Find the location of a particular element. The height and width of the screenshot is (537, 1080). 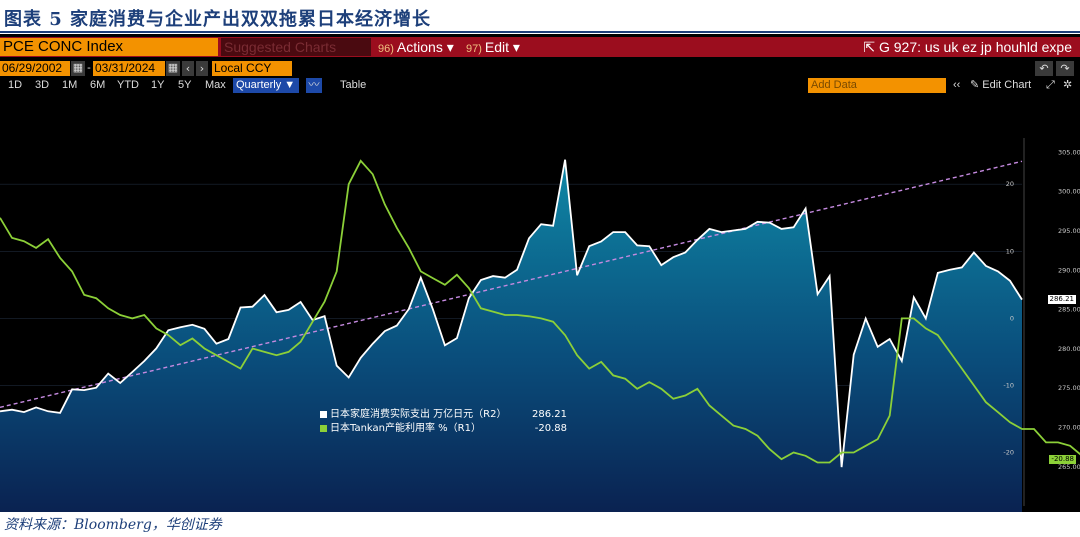

line-chart-icon: 〰 is located at coordinates (314, 85).